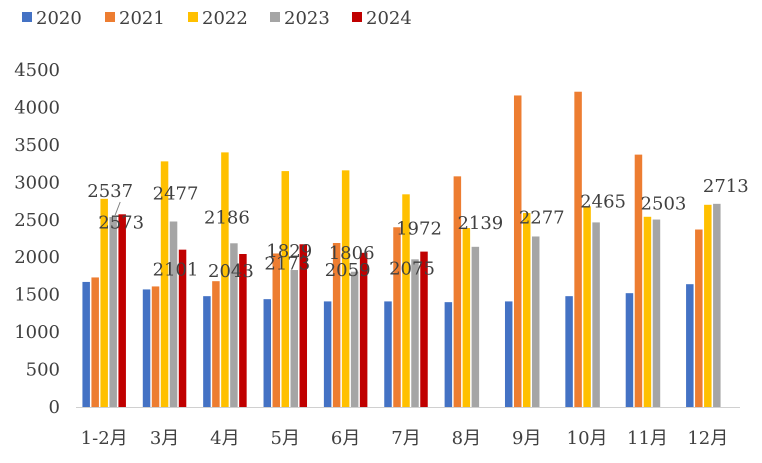  I want to click on bar-2024-5月, so click(303, 325).